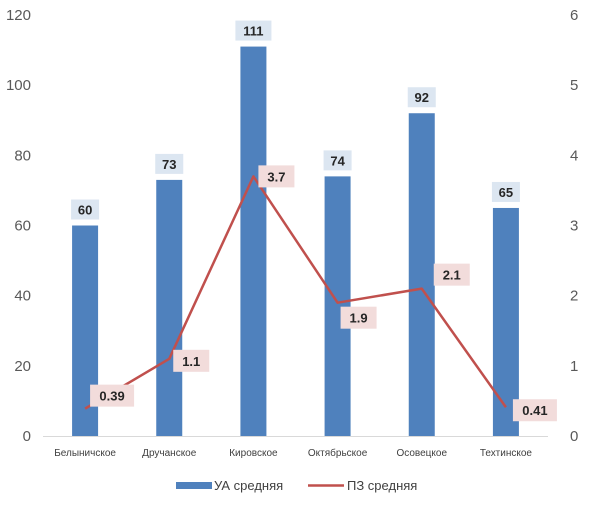 This screenshot has height=509, width=592. I want to click on bar-data-label: 73, so click(169, 164).